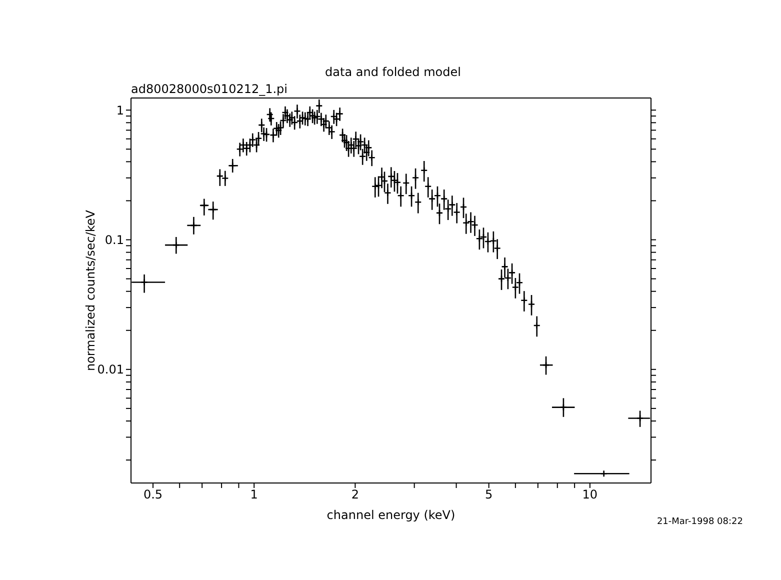 This screenshot has width=781, height=580. Describe the element at coordinates (209, 89) in the screenshot. I see `chart-subtitle: ad80028000s010212_1.pi` at that location.